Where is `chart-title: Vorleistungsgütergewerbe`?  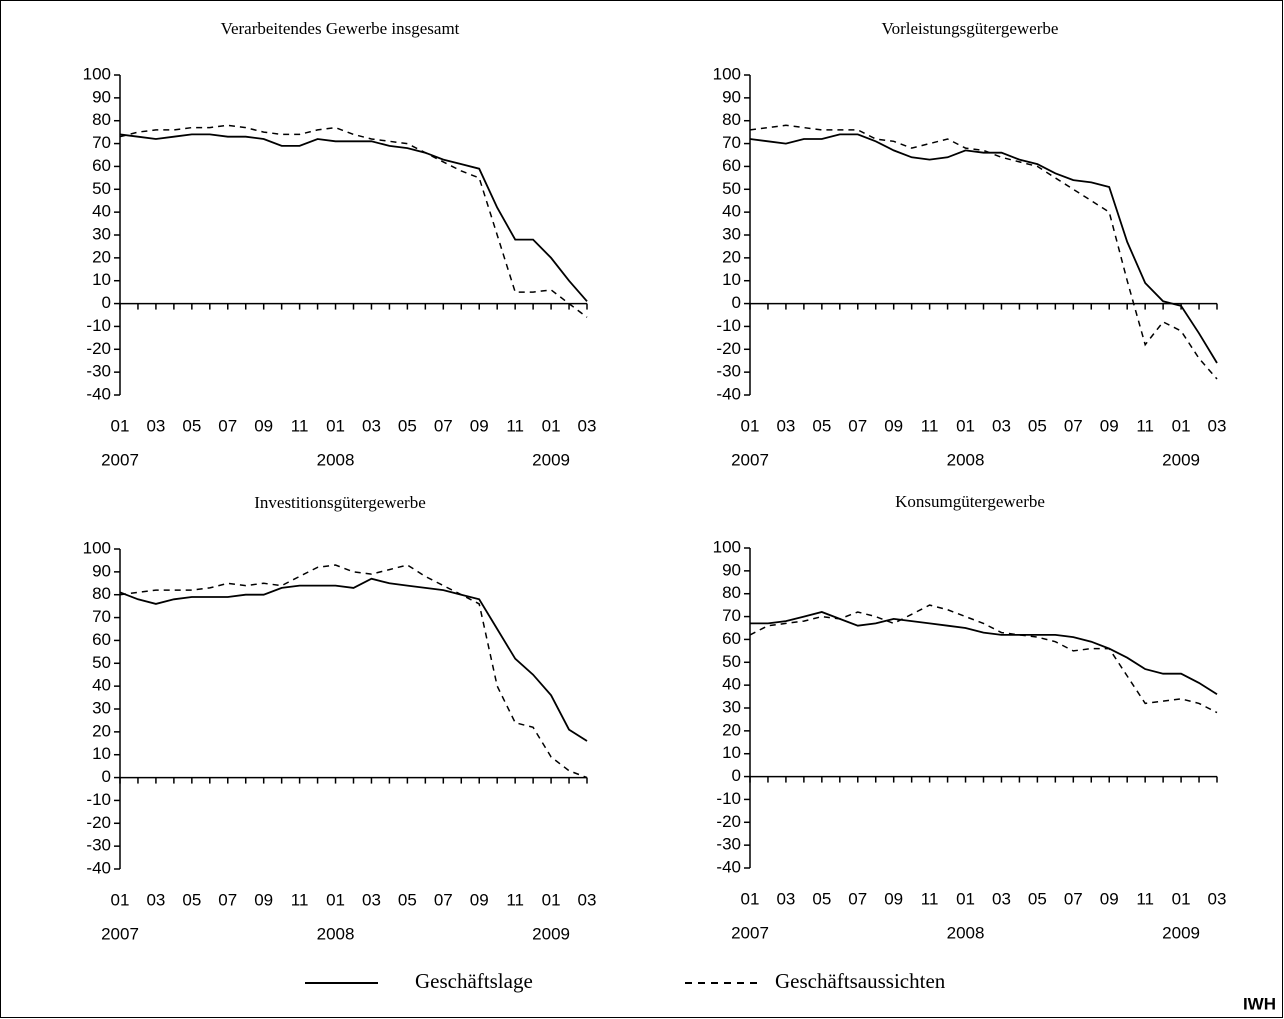 chart-title: Vorleistungsgütergewerbe is located at coordinates (970, 28).